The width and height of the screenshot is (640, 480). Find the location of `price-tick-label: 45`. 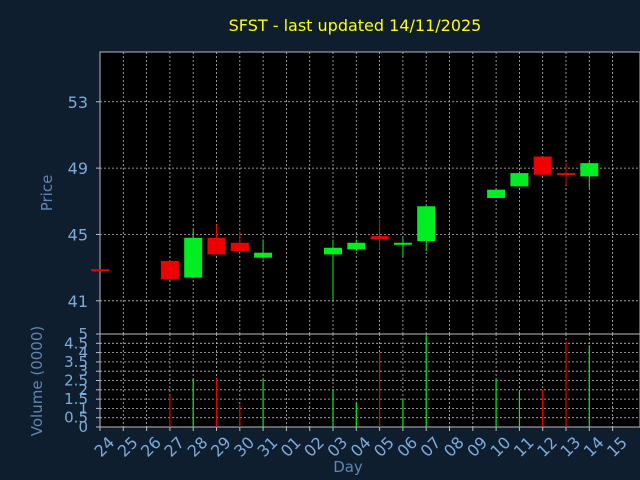

price-tick-label: 45 is located at coordinates (78, 234).